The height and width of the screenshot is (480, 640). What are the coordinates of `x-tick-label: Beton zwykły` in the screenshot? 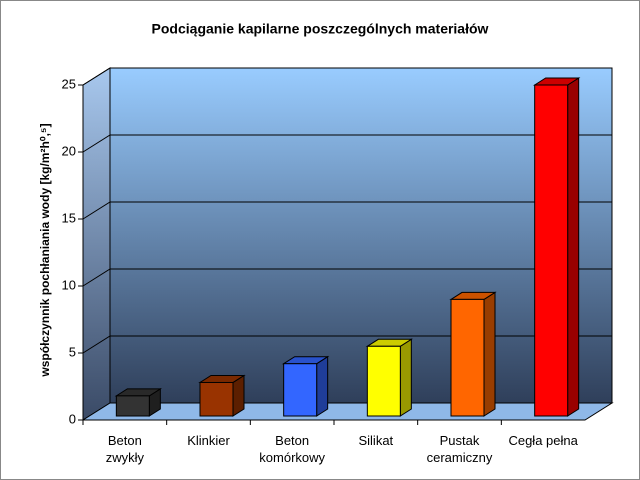 It's located at (124, 449).